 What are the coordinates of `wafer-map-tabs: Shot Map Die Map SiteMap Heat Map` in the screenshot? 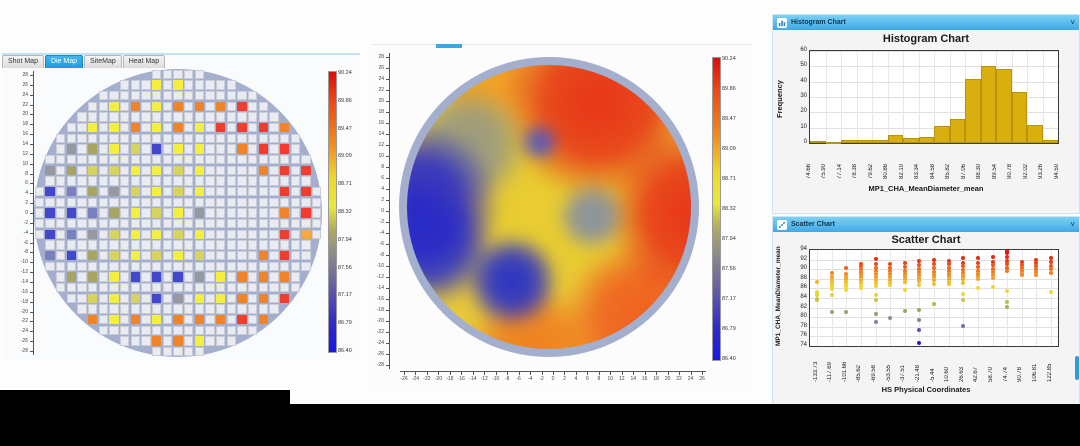 It's located at (84, 61).